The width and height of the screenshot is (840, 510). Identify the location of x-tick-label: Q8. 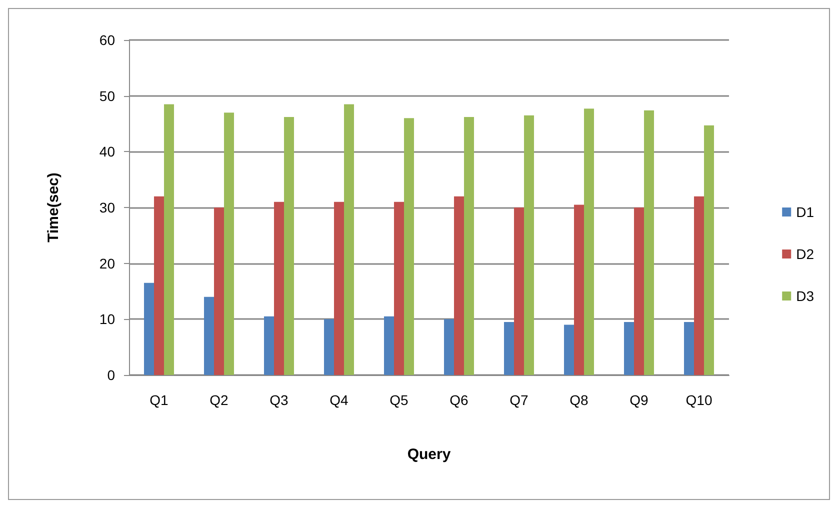
(579, 400).